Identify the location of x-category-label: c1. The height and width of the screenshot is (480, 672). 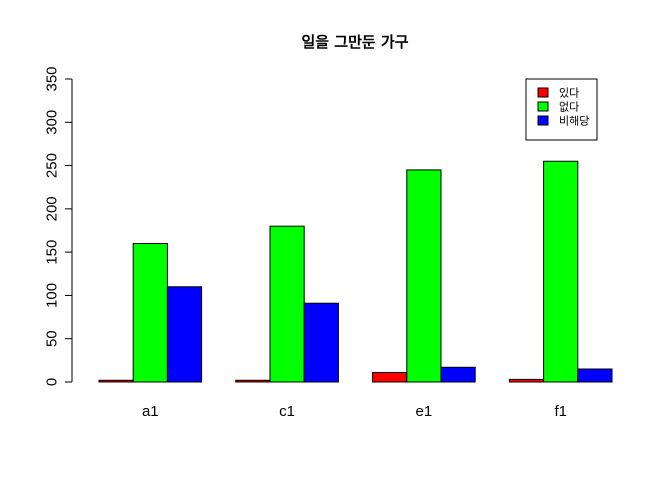
(287, 411).